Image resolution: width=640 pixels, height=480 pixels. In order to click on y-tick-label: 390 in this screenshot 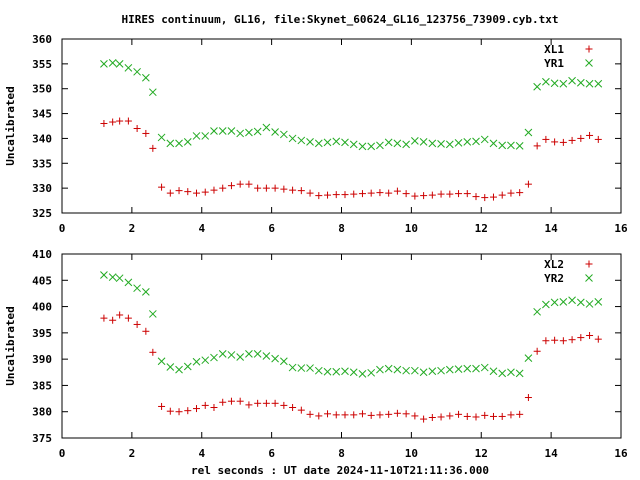, I will do `click(42, 359)`.